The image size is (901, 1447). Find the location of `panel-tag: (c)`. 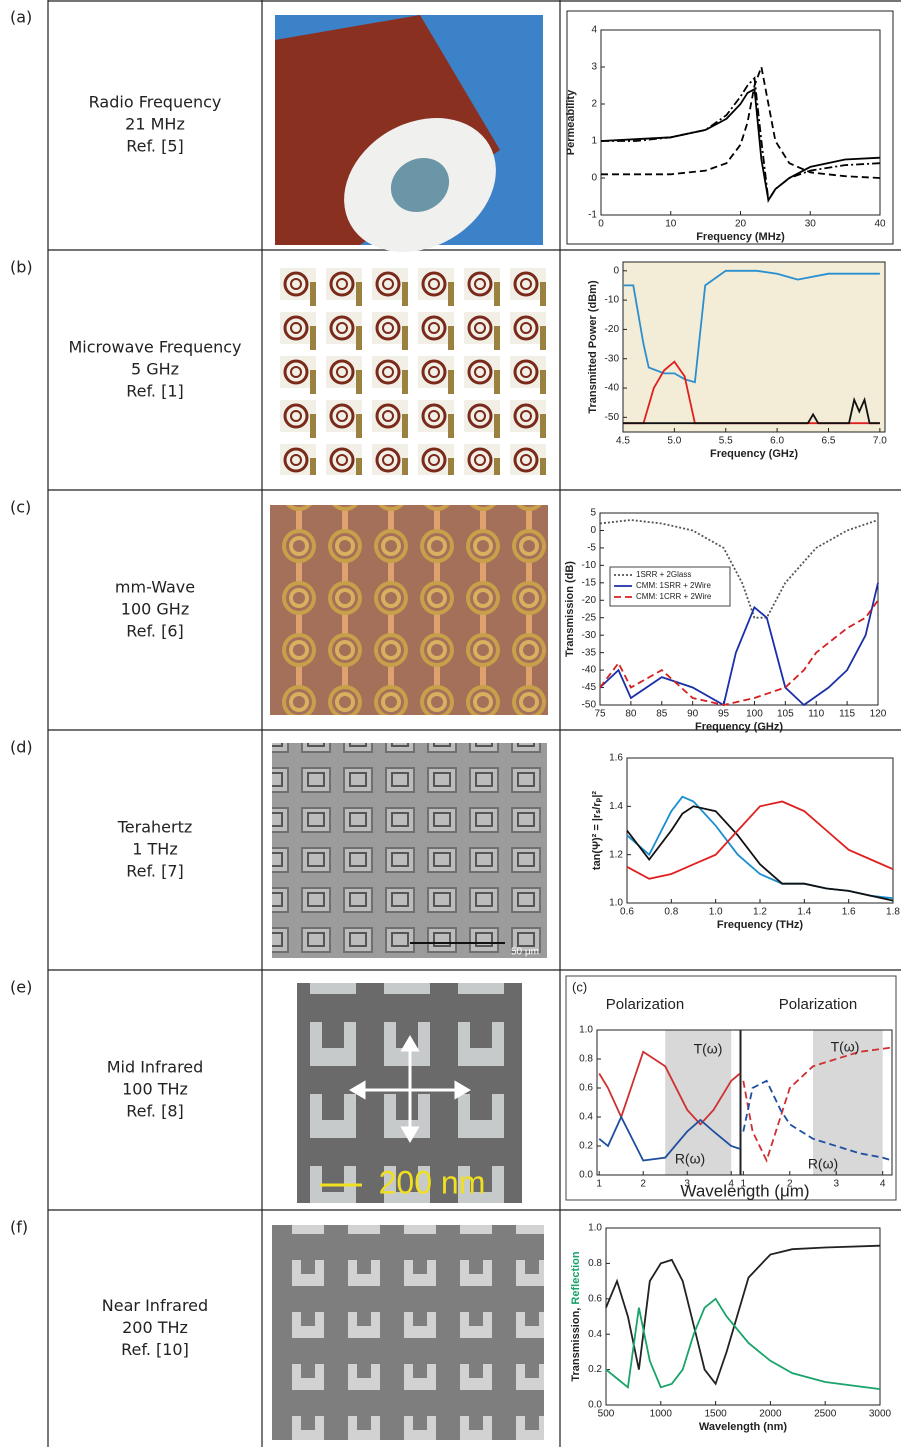

panel-tag: (c) is located at coordinates (579, 986).